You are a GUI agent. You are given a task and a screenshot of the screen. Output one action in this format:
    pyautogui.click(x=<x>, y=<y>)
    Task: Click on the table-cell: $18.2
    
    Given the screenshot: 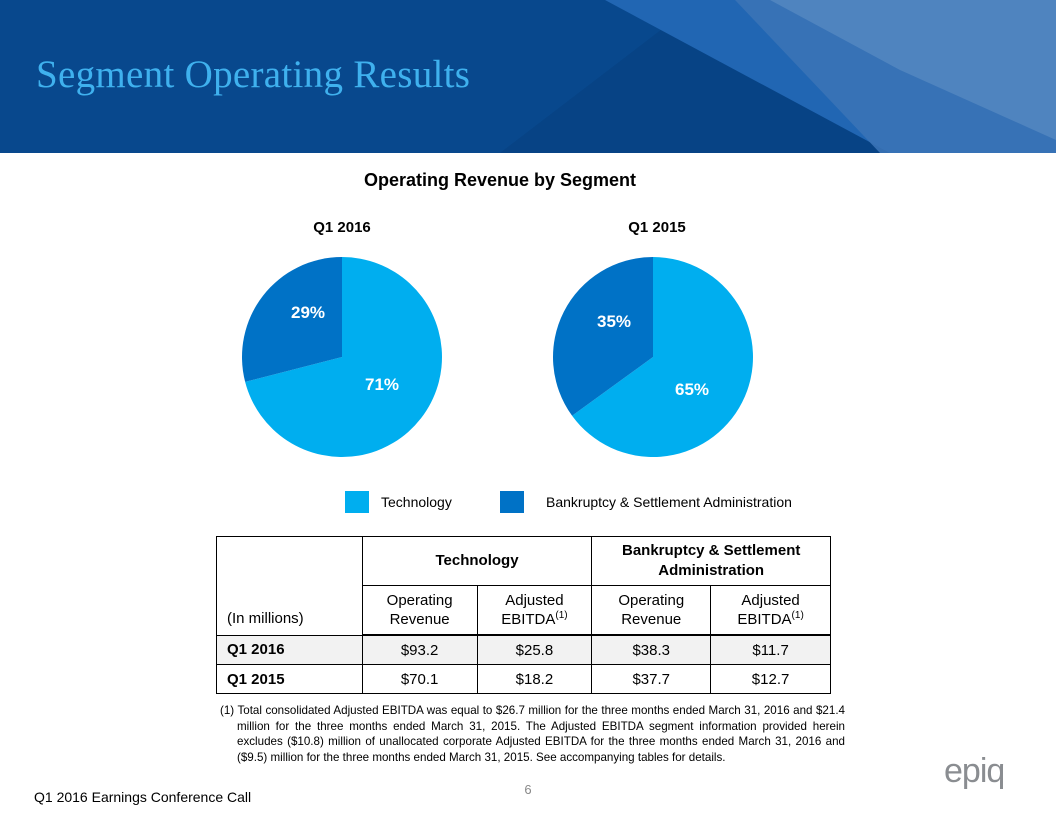 What is the action you would take?
    pyautogui.click(x=534, y=679)
    